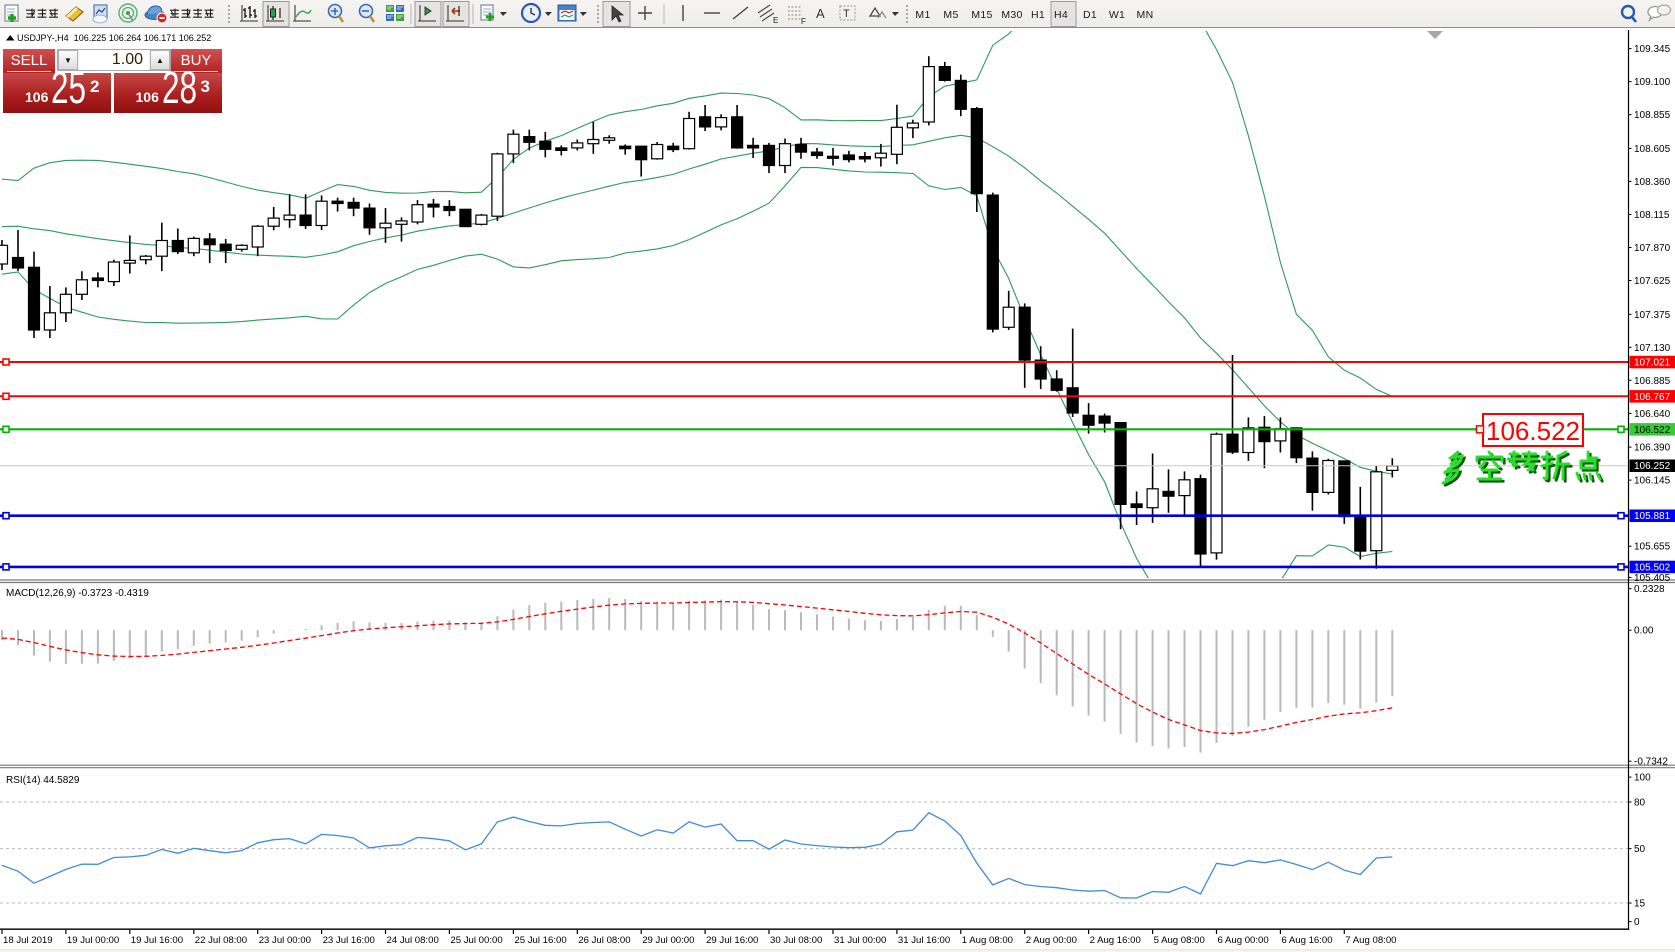 The height and width of the screenshot is (952, 1675). Describe the element at coordinates (1640, 849) in the screenshot. I see `svg-text: 50` at that location.